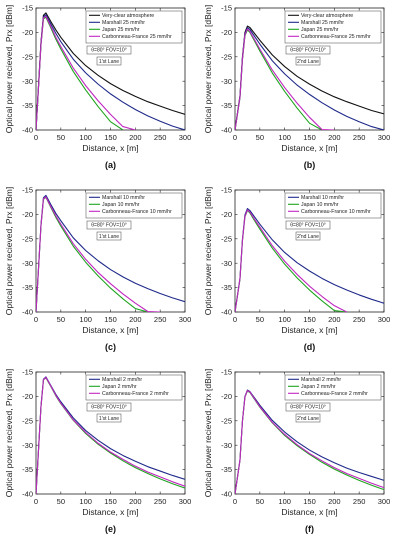  Describe the element at coordinates (318, 387) in the screenshot. I see `legend-entry: Japan 2 mm/hr` at that location.